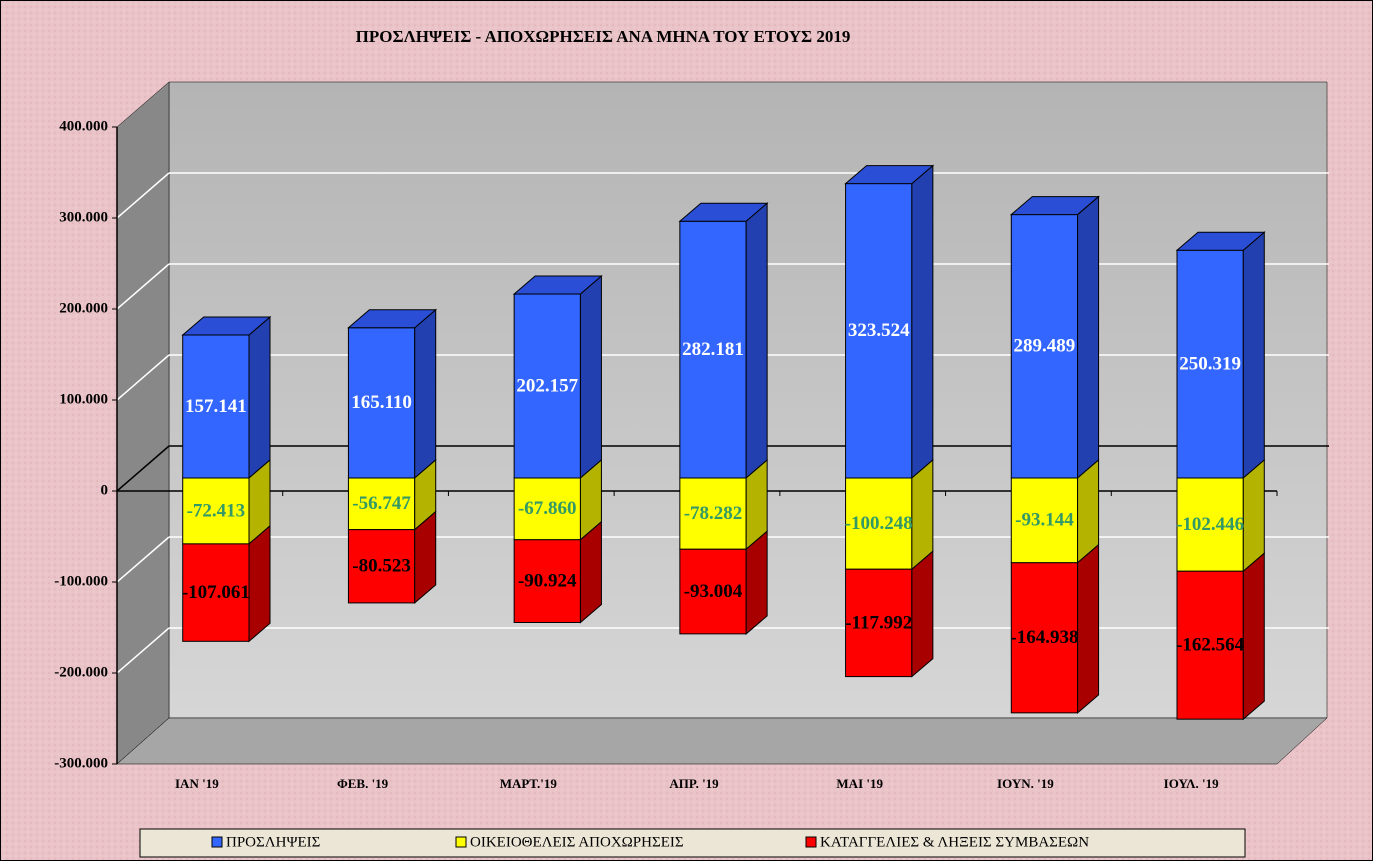 This screenshot has height=861, width=1373. I want to click on data-label: 323.524, so click(879, 330).